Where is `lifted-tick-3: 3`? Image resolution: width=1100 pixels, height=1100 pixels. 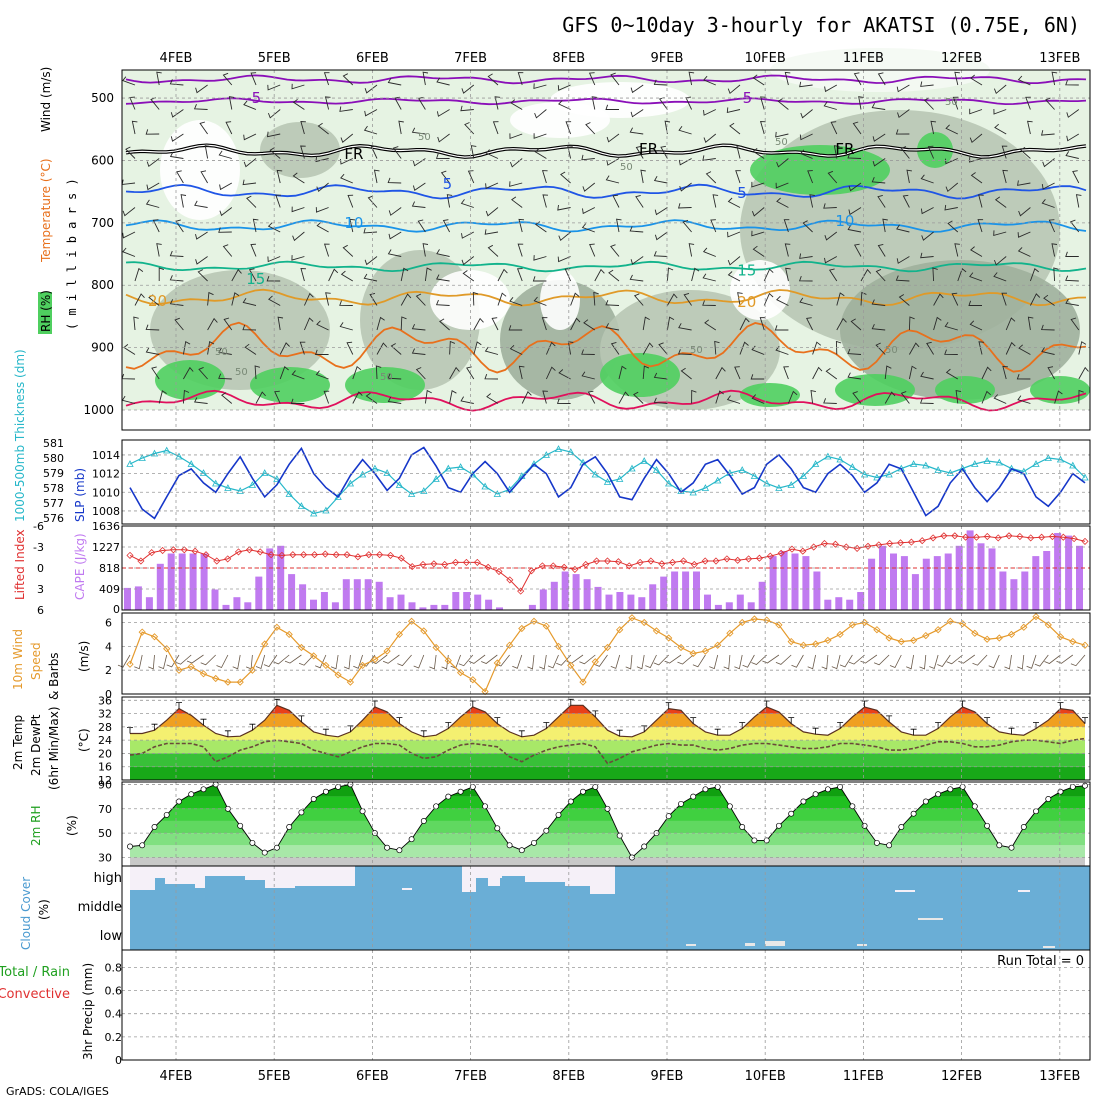 lifted-tick-3: 3 is located at coordinates (40, 589).